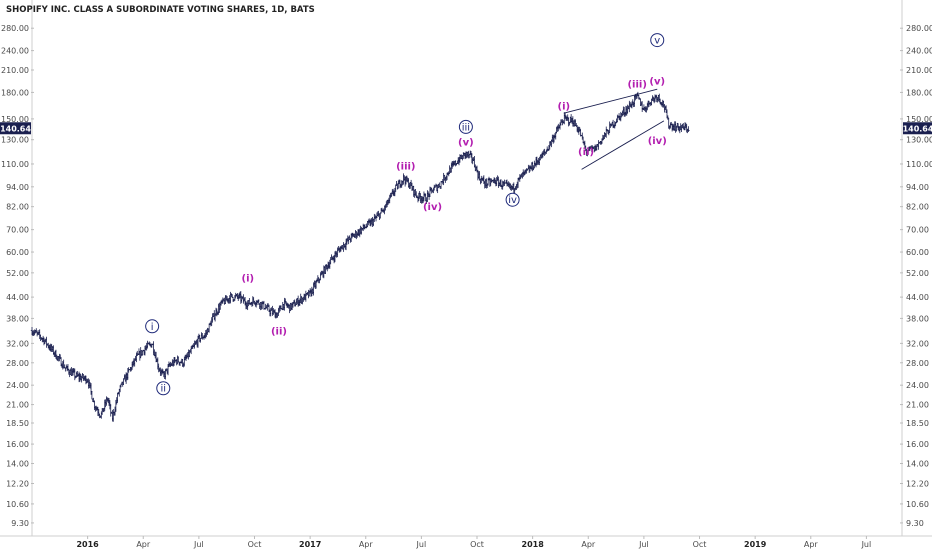  Describe the element at coordinates (17, 363) in the screenshot. I see `y-tick-label-left: 28.00` at that location.